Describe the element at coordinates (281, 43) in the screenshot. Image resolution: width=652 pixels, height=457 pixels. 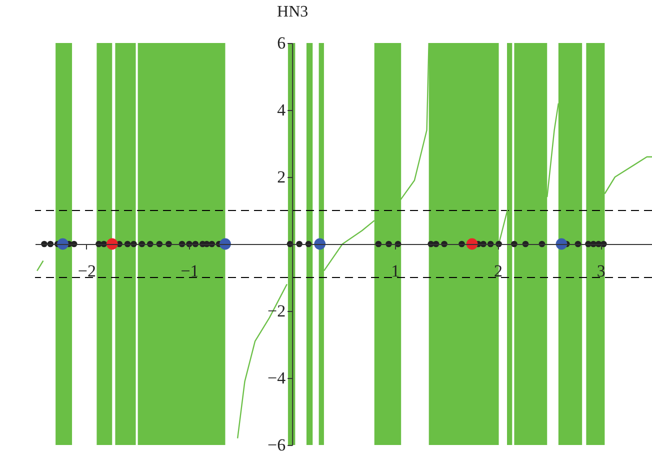
I see `y-tick-label: 6` at that location.